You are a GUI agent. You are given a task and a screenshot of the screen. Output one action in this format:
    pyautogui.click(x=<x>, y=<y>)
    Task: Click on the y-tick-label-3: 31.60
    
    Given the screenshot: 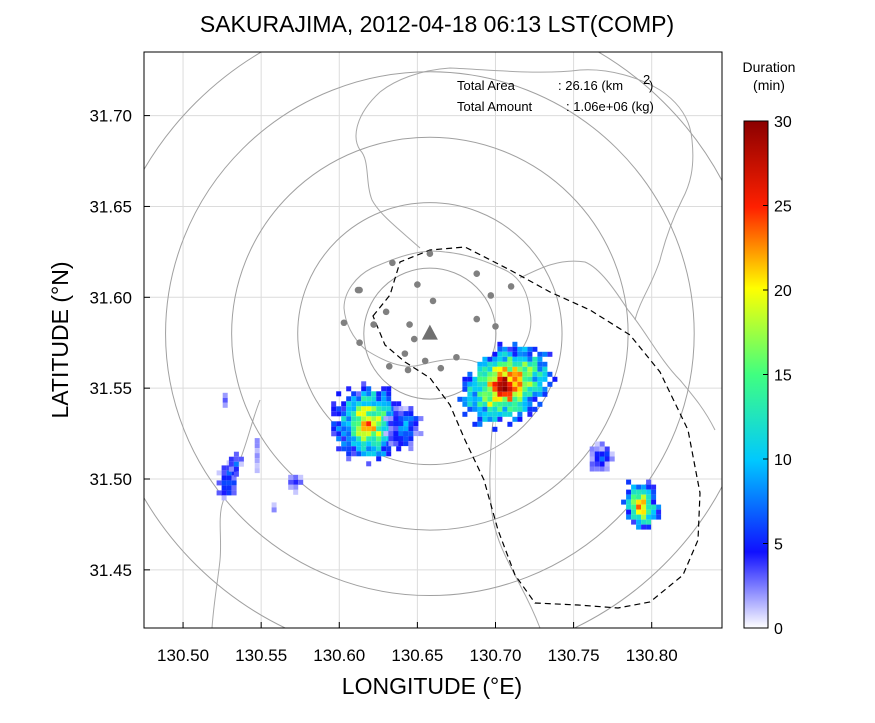 What is the action you would take?
    pyautogui.click(x=110, y=297)
    